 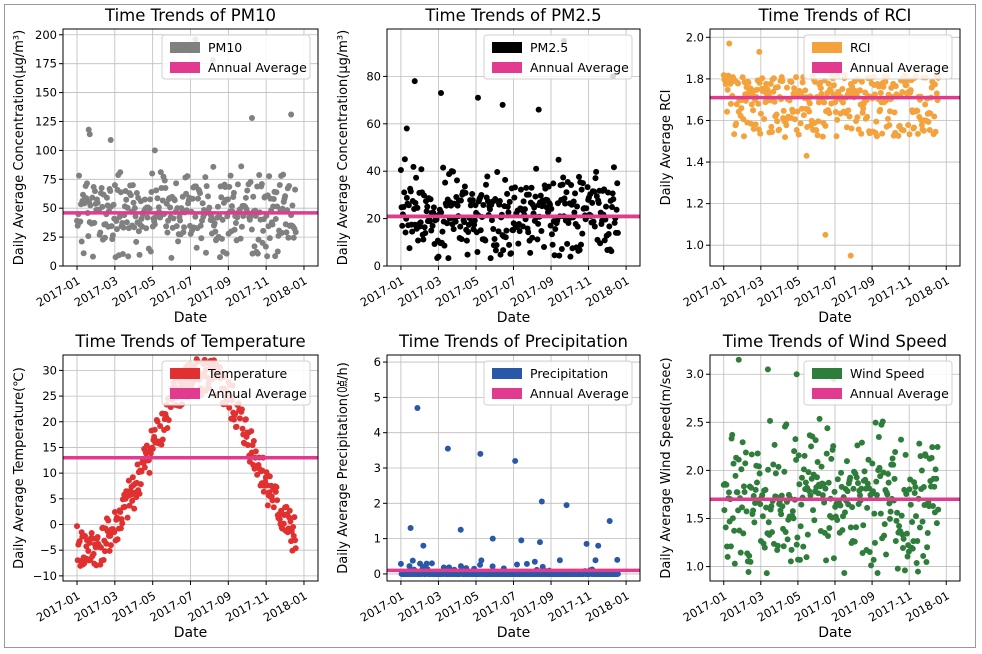 What do you see at coordinates (878, 383) in the screenshot?
I see `legend: Wind Speed Annual Average` at bounding box center [878, 383].